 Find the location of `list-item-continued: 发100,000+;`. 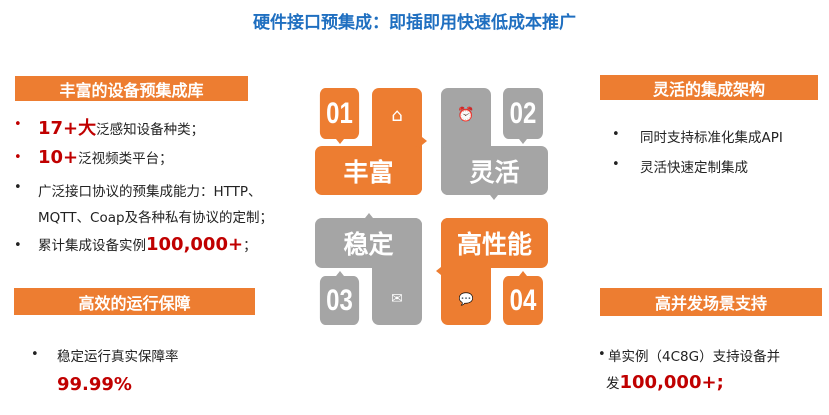

list-item-continued: 发100,000+; is located at coordinates (665, 382).